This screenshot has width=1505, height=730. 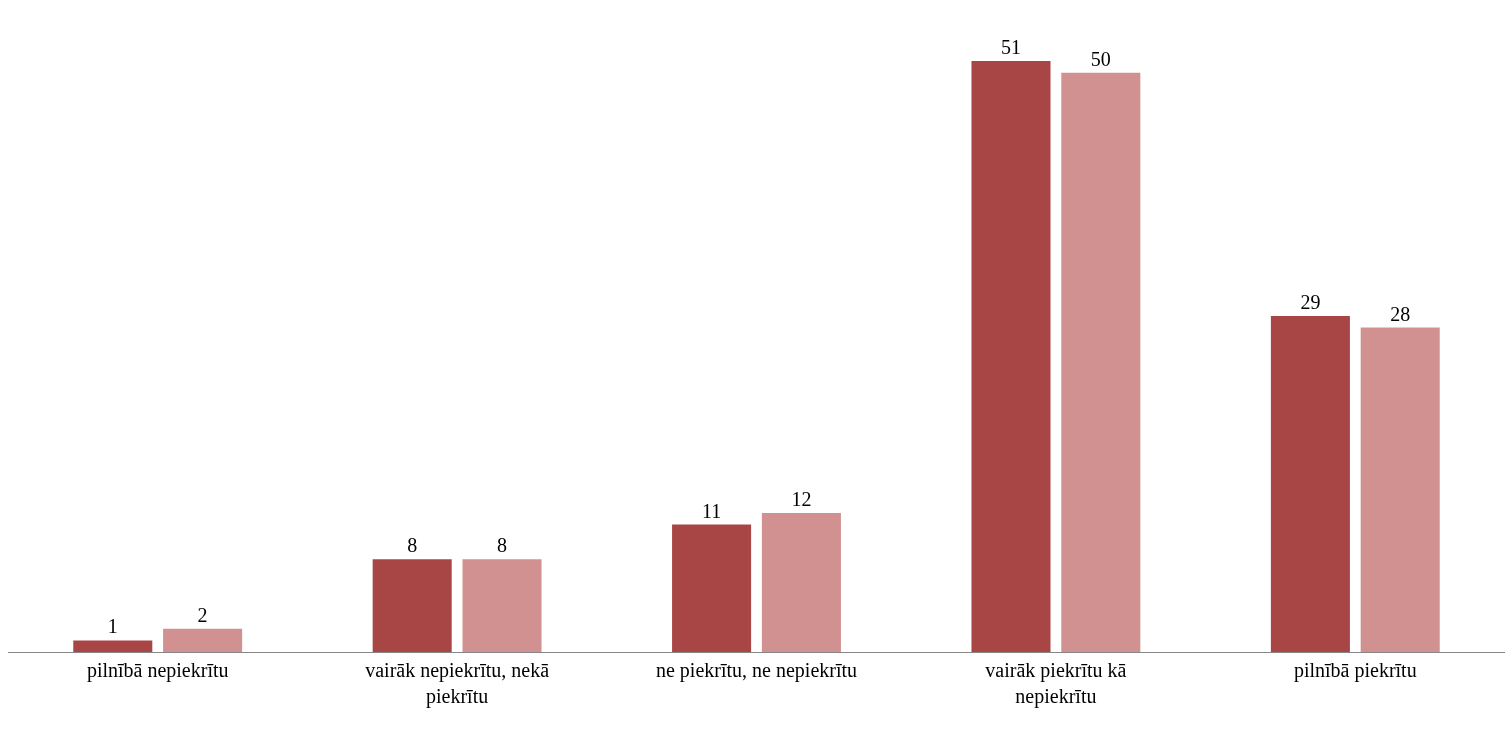 I want to click on data-label: 1, so click(x=112, y=626).